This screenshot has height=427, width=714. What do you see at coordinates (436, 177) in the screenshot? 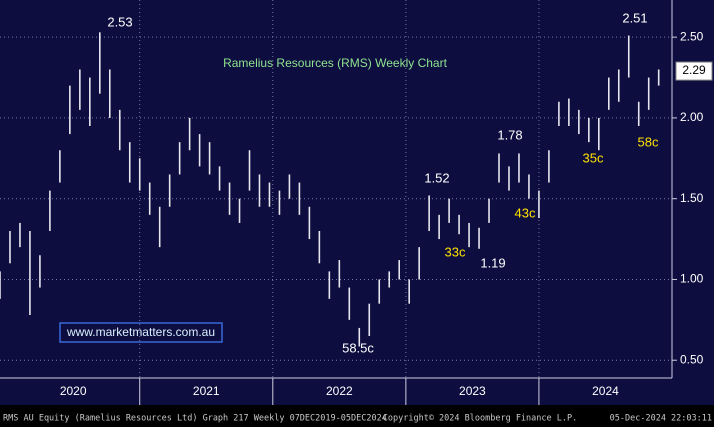
I see `annotation: 1.52` at bounding box center [436, 177].